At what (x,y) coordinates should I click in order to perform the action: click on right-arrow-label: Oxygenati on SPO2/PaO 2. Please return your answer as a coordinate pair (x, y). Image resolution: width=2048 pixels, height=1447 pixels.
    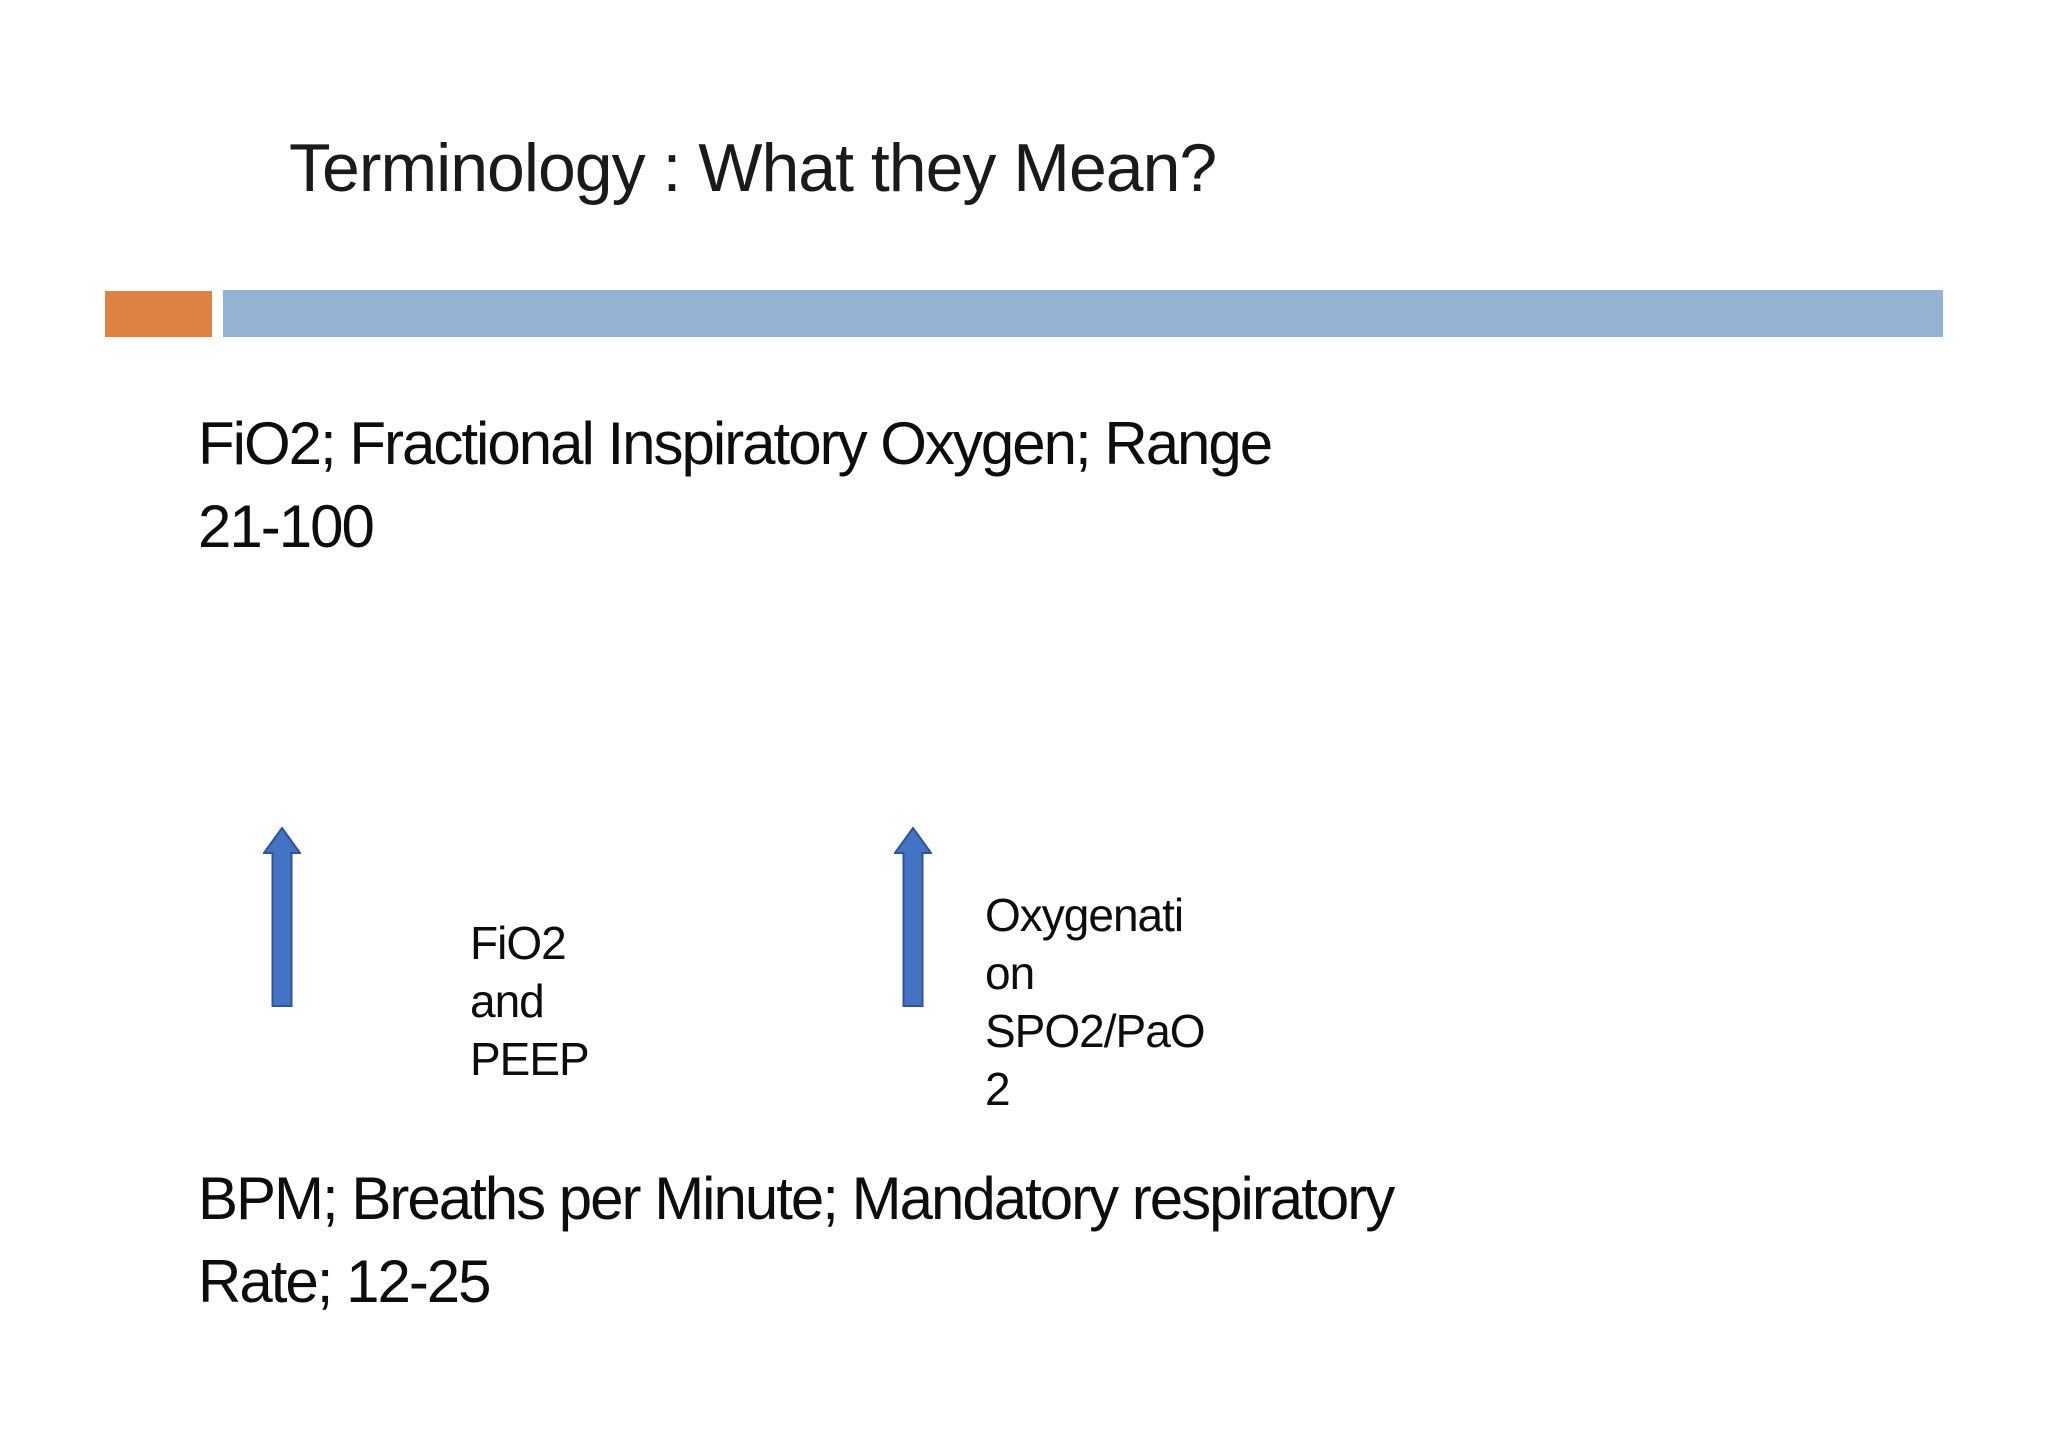
    Looking at the image, I should click on (1095, 1002).